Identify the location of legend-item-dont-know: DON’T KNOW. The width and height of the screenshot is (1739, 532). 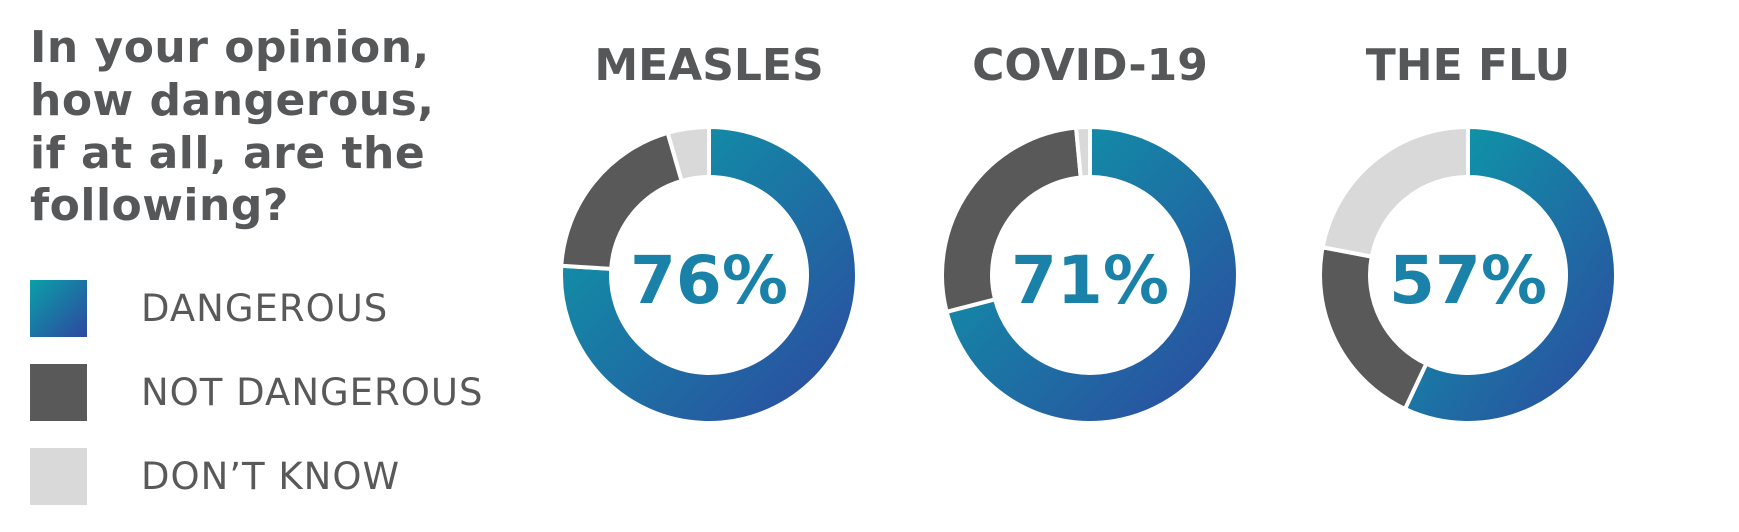
(256, 476).